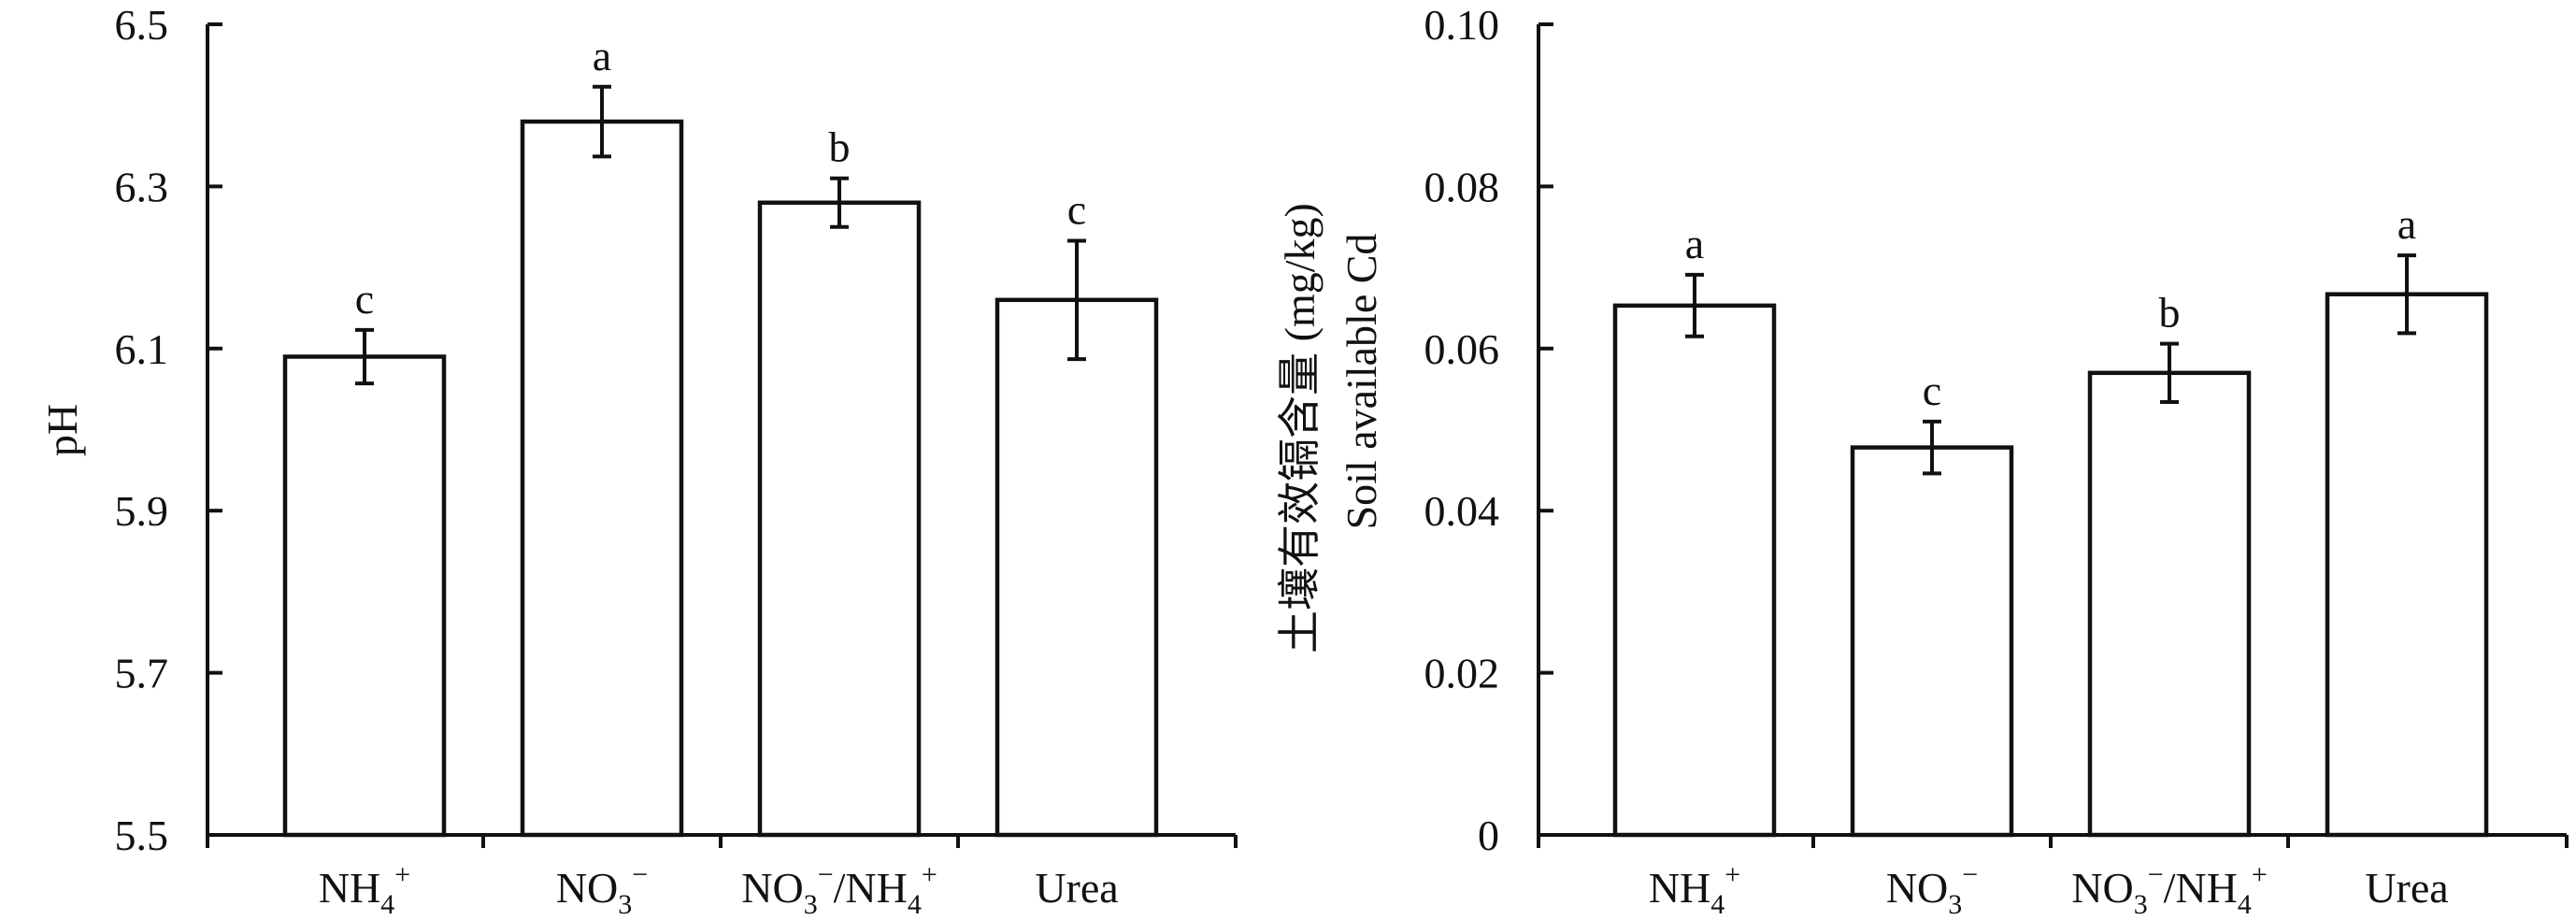 The image size is (2576, 920). Describe the element at coordinates (142, 349) in the screenshot. I see `y-tick-label: 6.1` at that location.